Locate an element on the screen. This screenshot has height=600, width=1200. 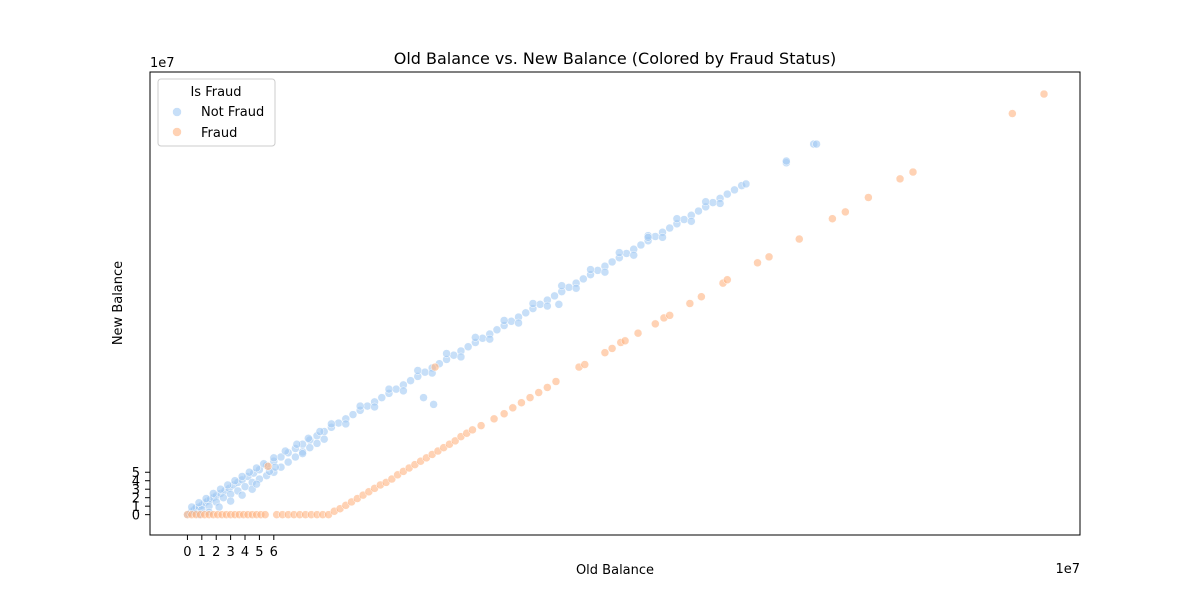
x-axis-offset-label: 1e7 is located at coordinates (1067, 569).